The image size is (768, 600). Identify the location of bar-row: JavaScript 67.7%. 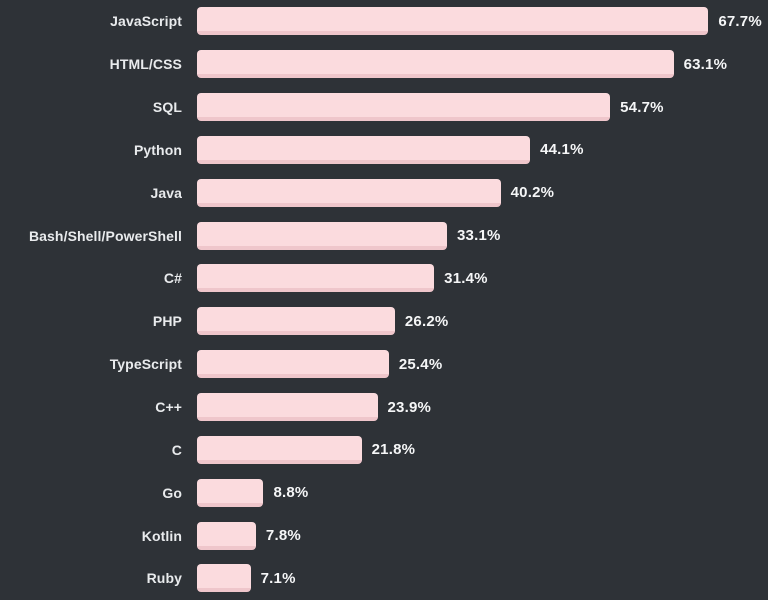
(384, 21).